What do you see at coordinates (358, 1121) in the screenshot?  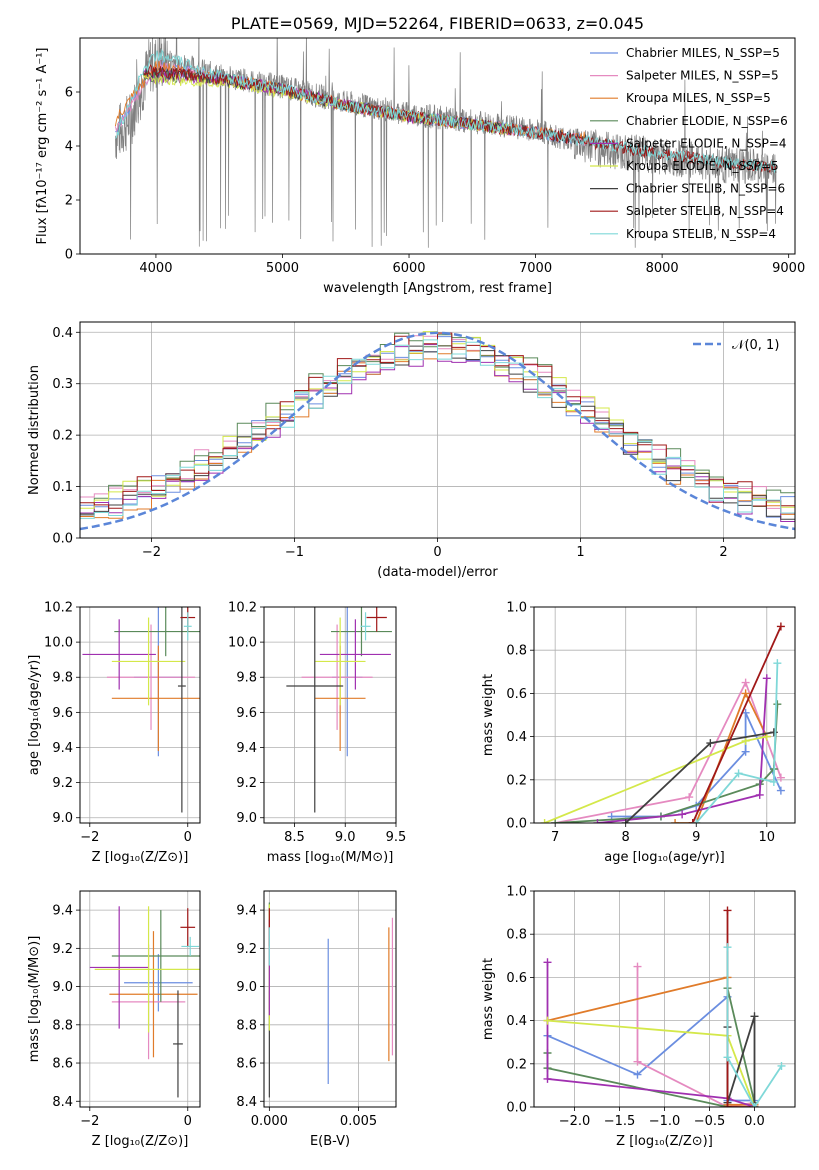 I see `x-tick-label: 0.005` at bounding box center [358, 1121].